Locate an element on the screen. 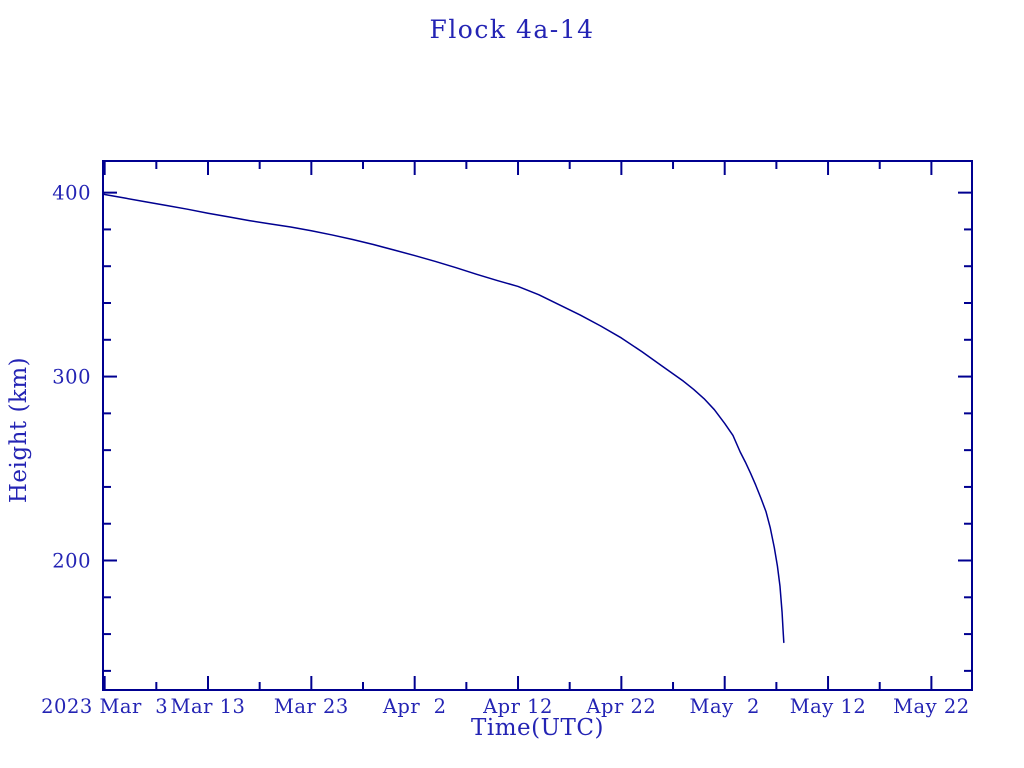  x-tick-label: May 2 is located at coordinates (724, 706).